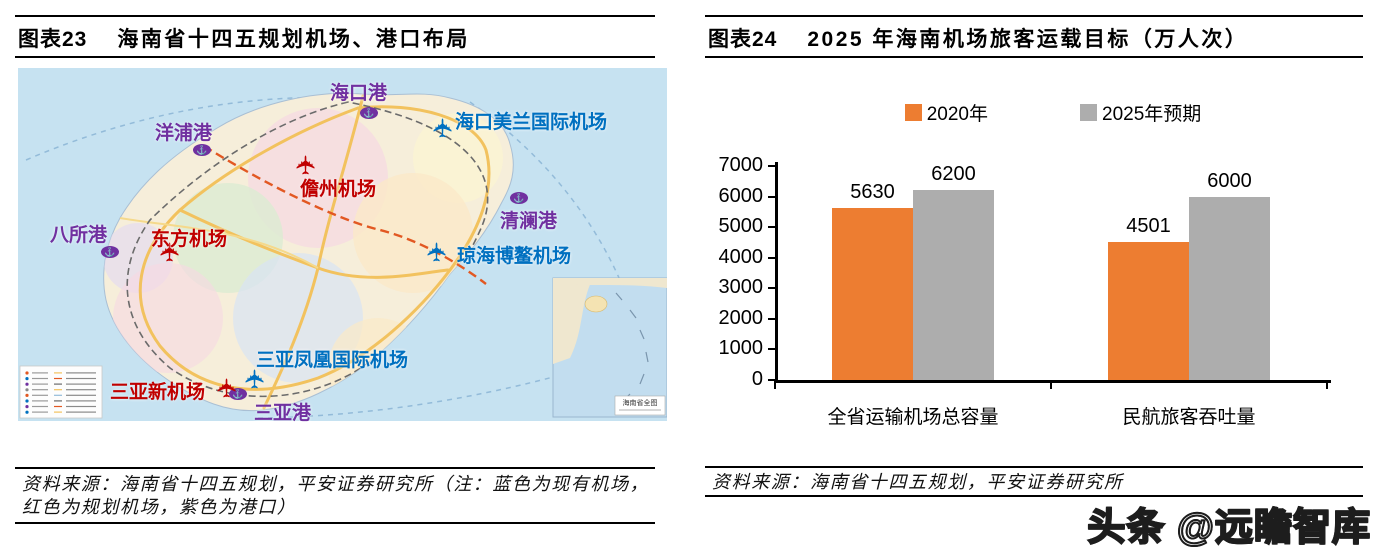 Image resolution: width=1376 pixels, height=547 pixels. I want to click on figure-number: 图表23, so click(53, 39).